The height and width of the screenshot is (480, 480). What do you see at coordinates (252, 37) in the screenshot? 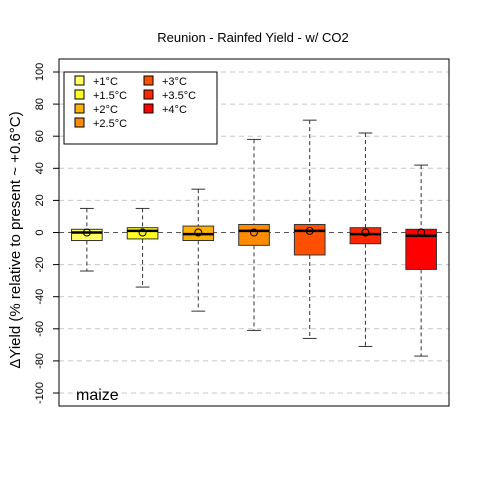
I see `chart-title: Reunion - Rainfed Yield - w/ CO2` at bounding box center [252, 37].